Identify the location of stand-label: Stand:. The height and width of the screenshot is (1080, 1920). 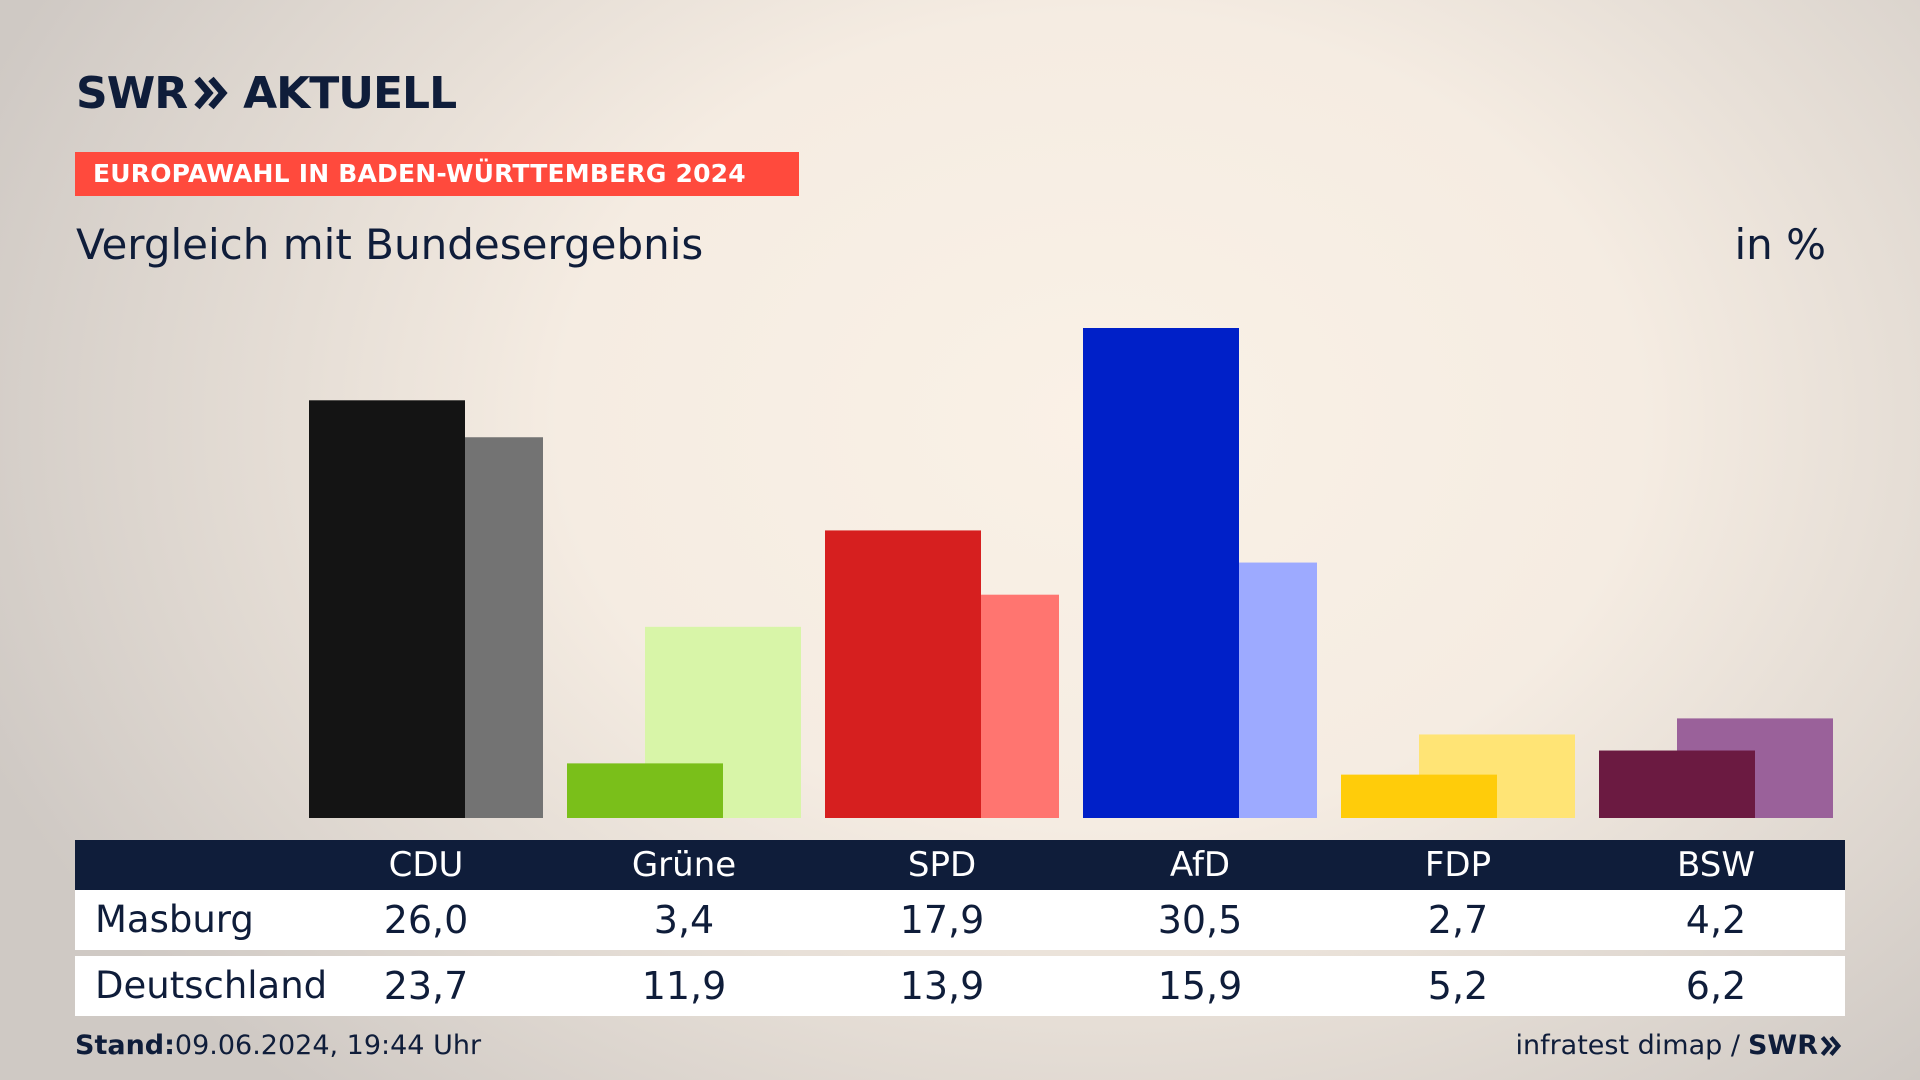
(125, 1045).